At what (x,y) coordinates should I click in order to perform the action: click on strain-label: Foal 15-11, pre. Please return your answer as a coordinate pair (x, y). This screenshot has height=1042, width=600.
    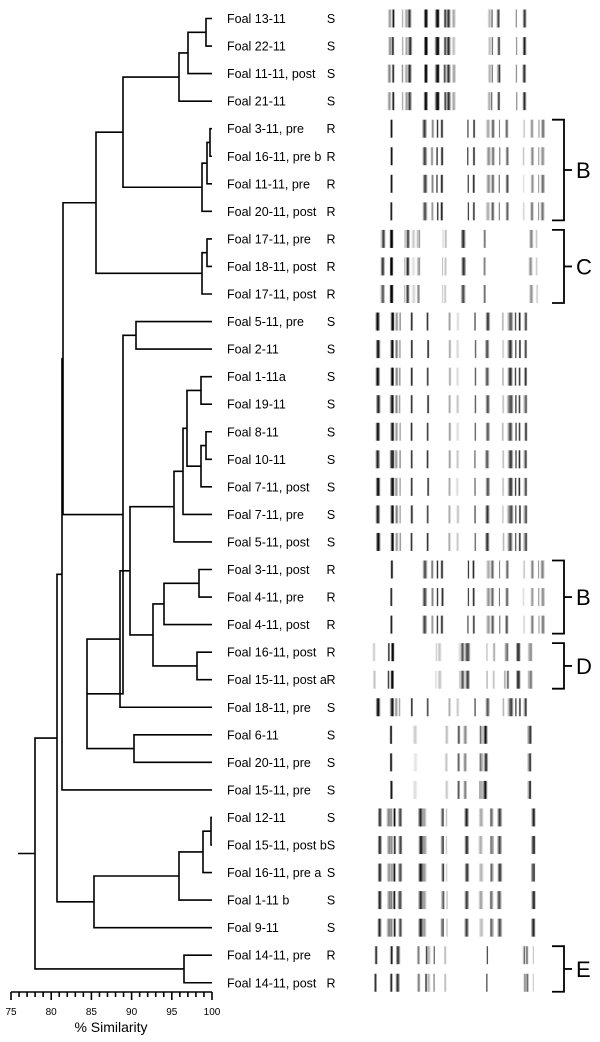
    Looking at the image, I should click on (269, 790).